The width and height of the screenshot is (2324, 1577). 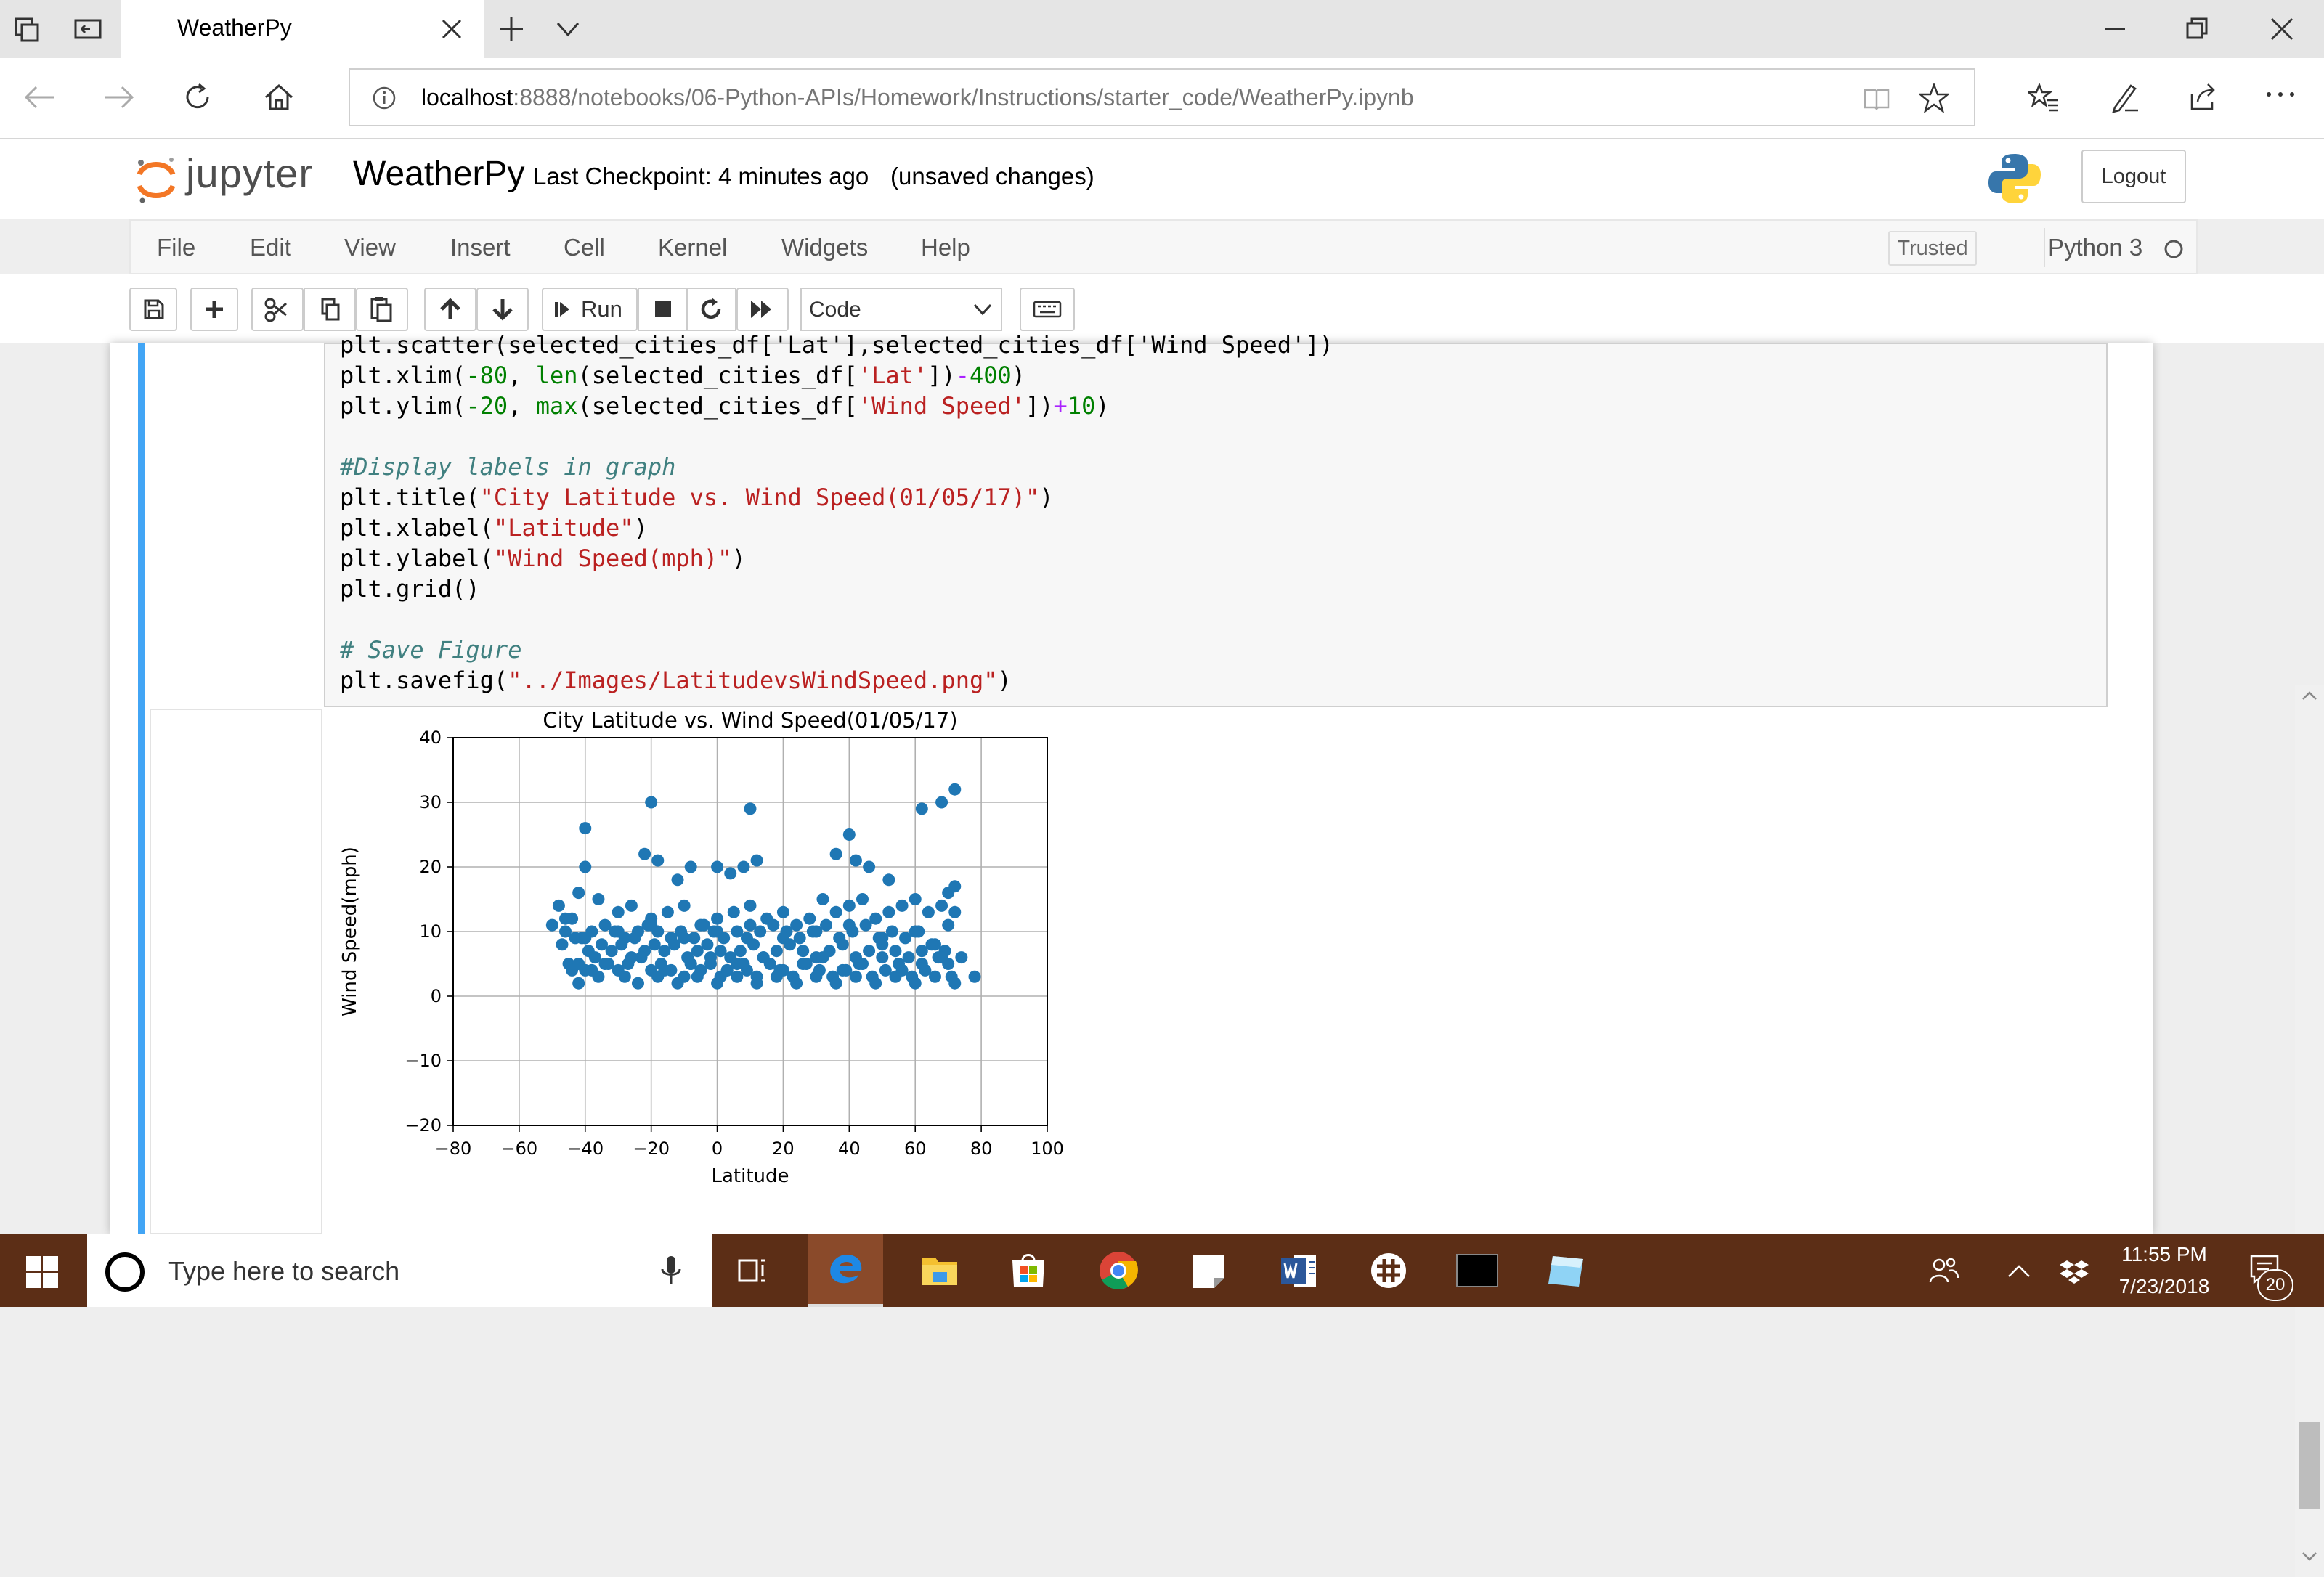 What do you see at coordinates (1566, 1270) in the screenshot?
I see `app-tile-icon` at bounding box center [1566, 1270].